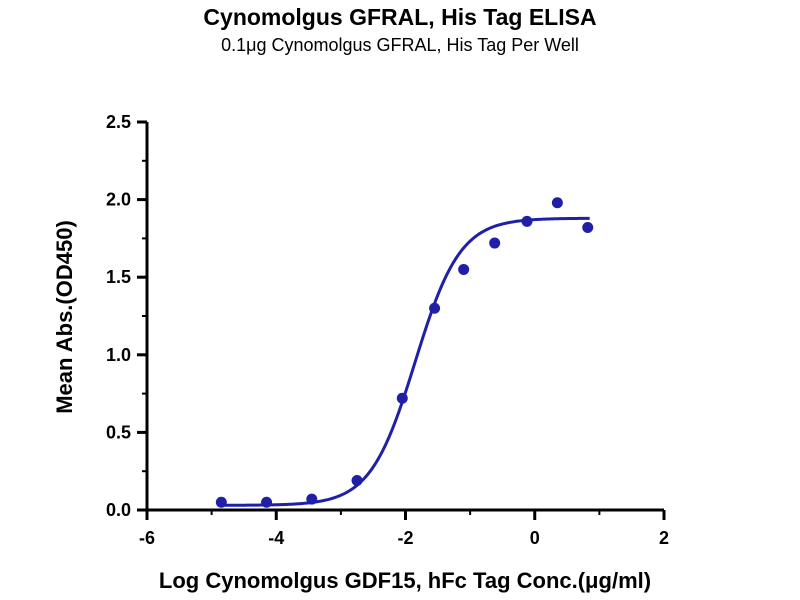  I want to click on x-tick-label: 0, so click(535, 538).